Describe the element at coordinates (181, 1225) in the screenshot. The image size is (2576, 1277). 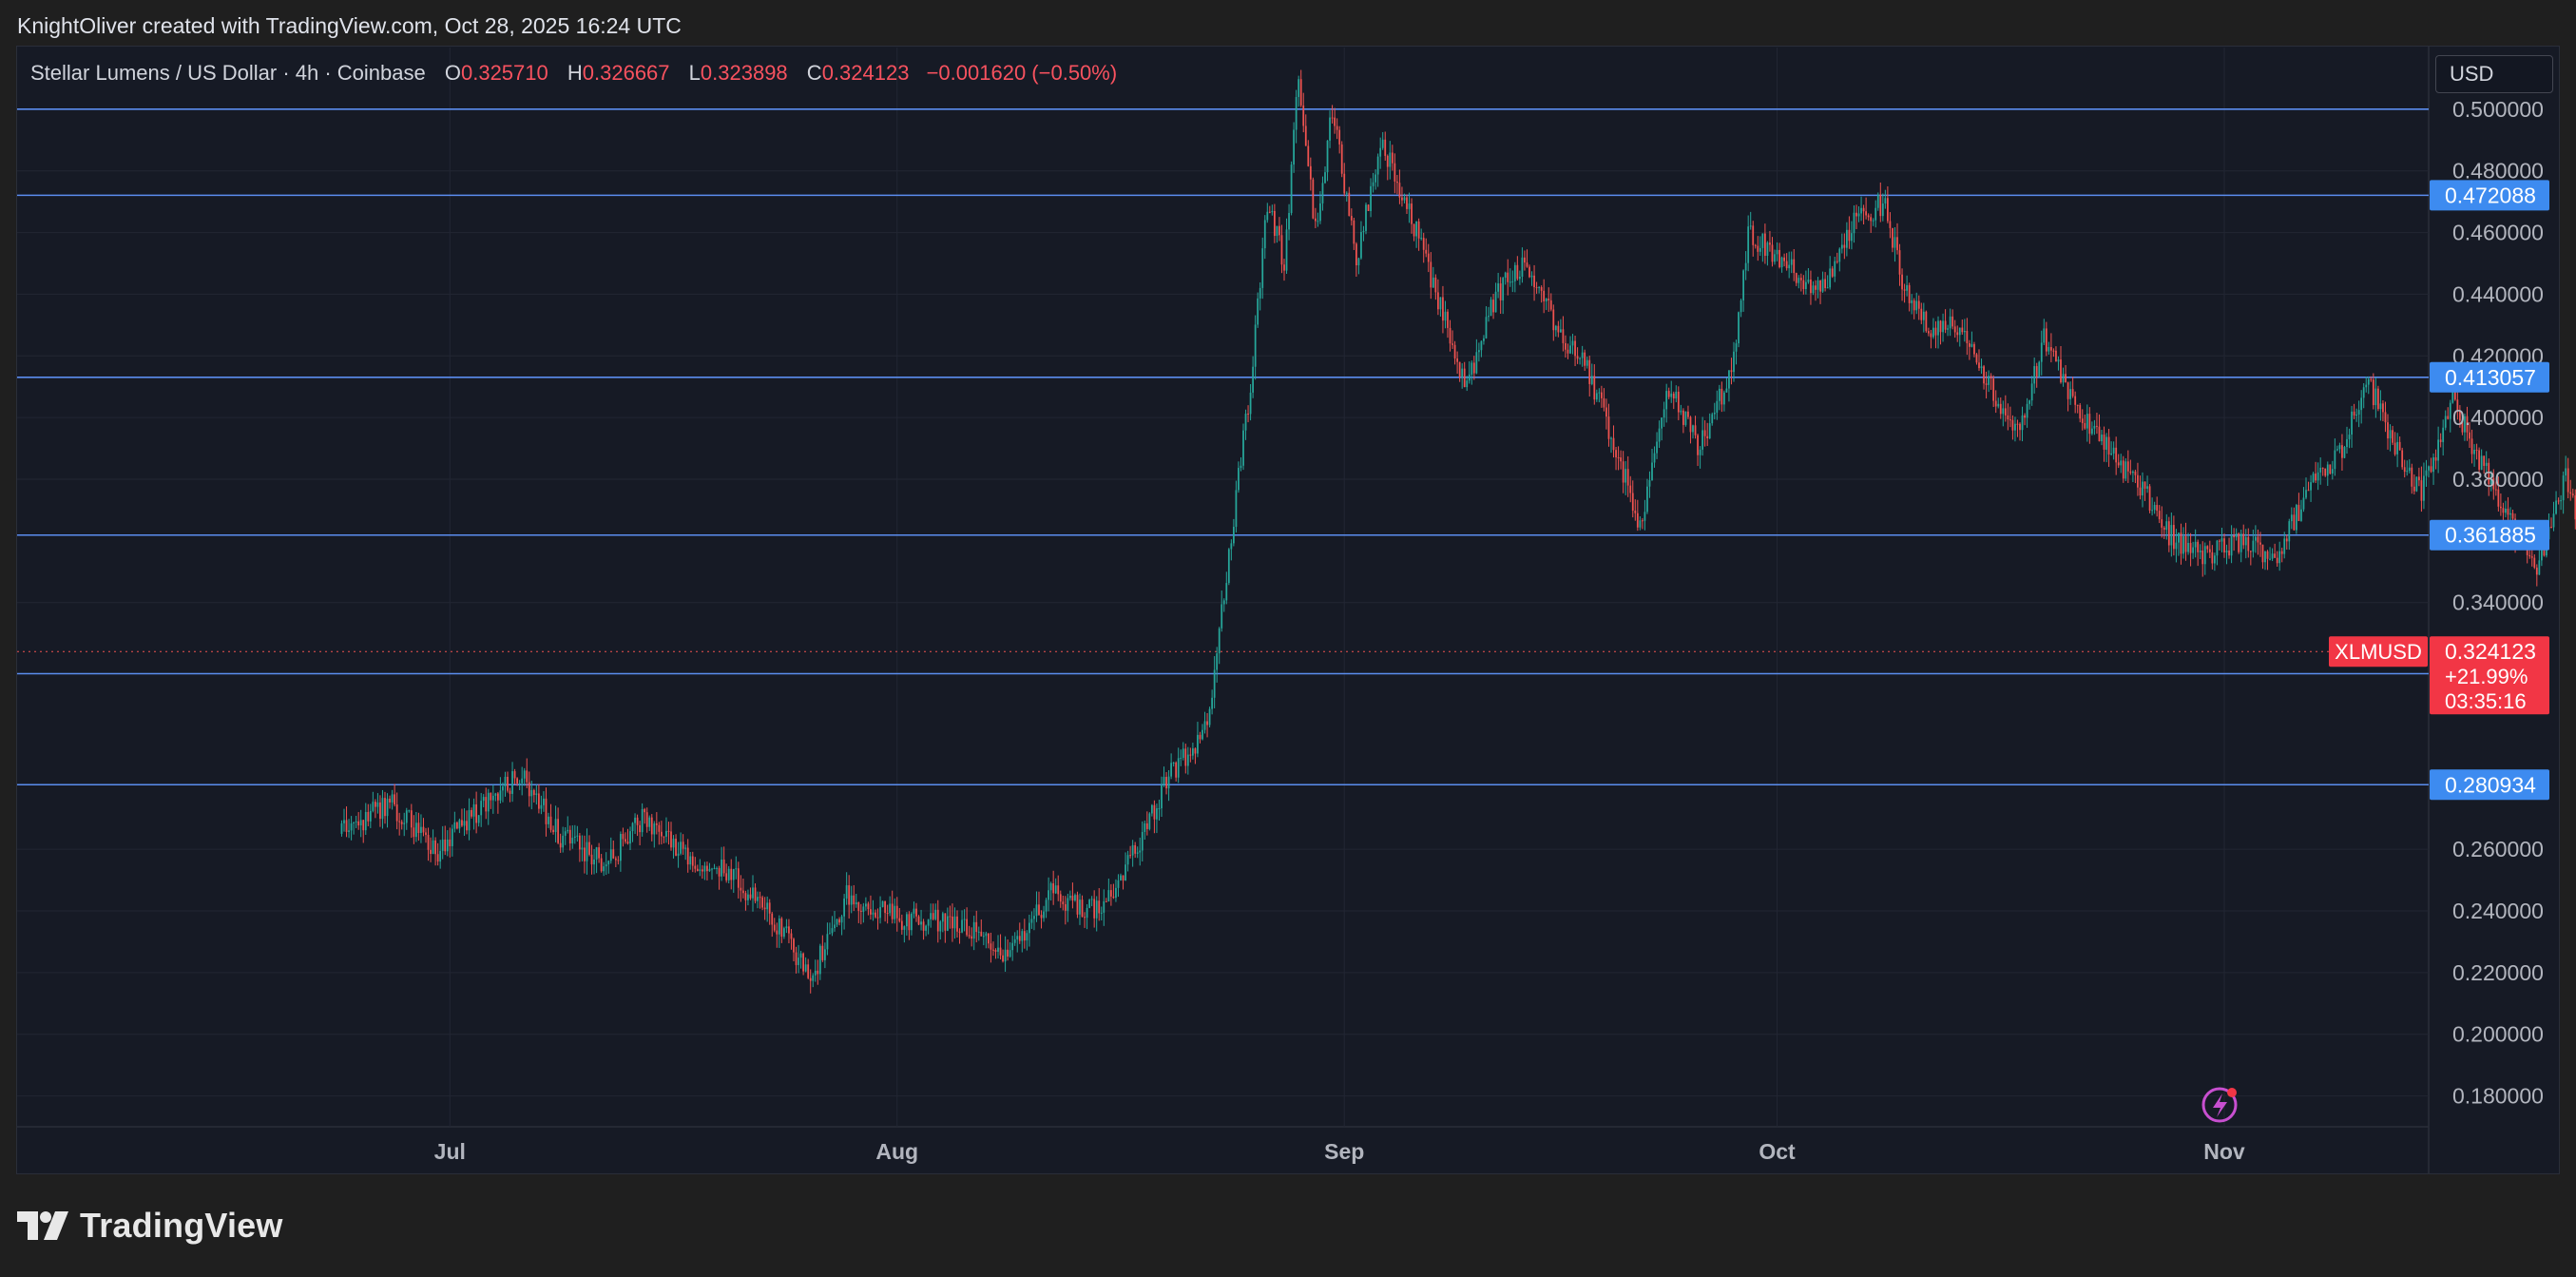
I see `brand-name: TradingView` at that location.